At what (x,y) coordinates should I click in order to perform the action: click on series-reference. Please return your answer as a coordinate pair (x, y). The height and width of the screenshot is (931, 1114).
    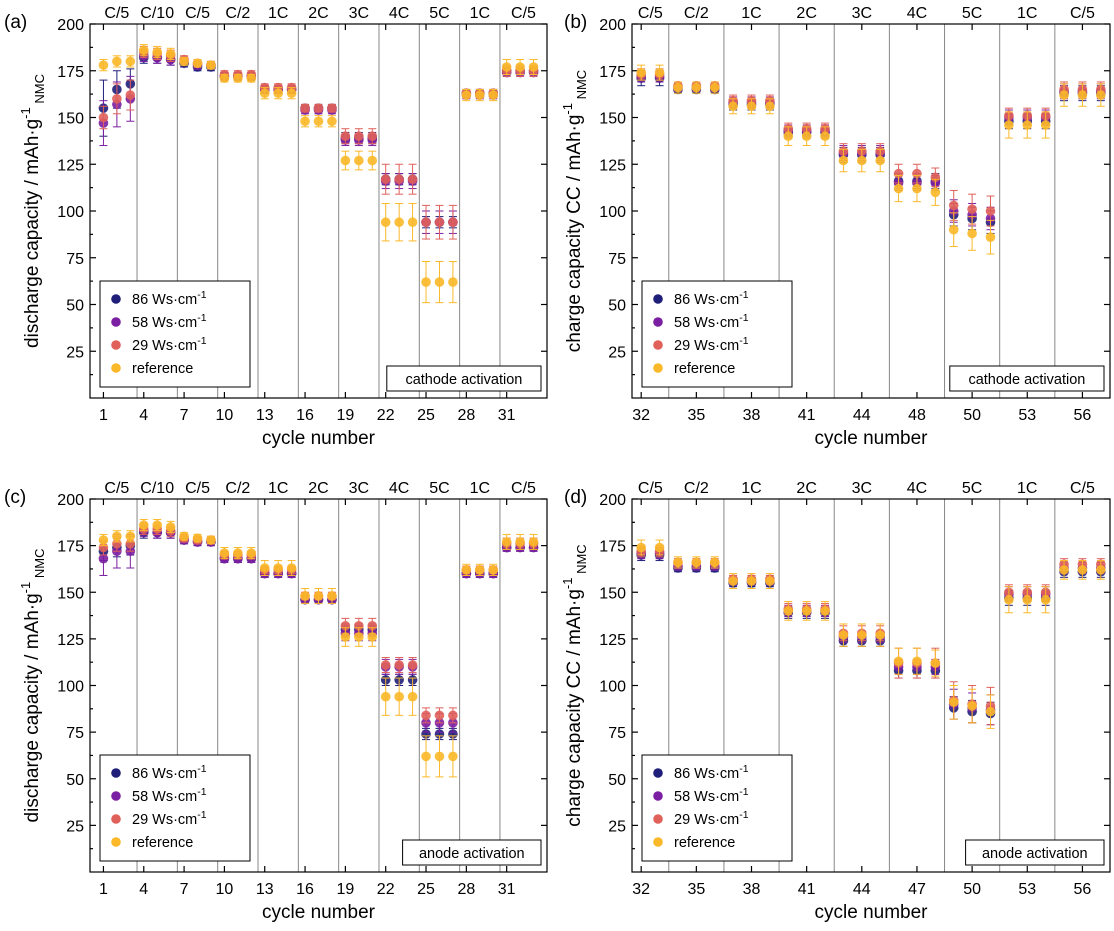
    Looking at the image, I should click on (871, 159).